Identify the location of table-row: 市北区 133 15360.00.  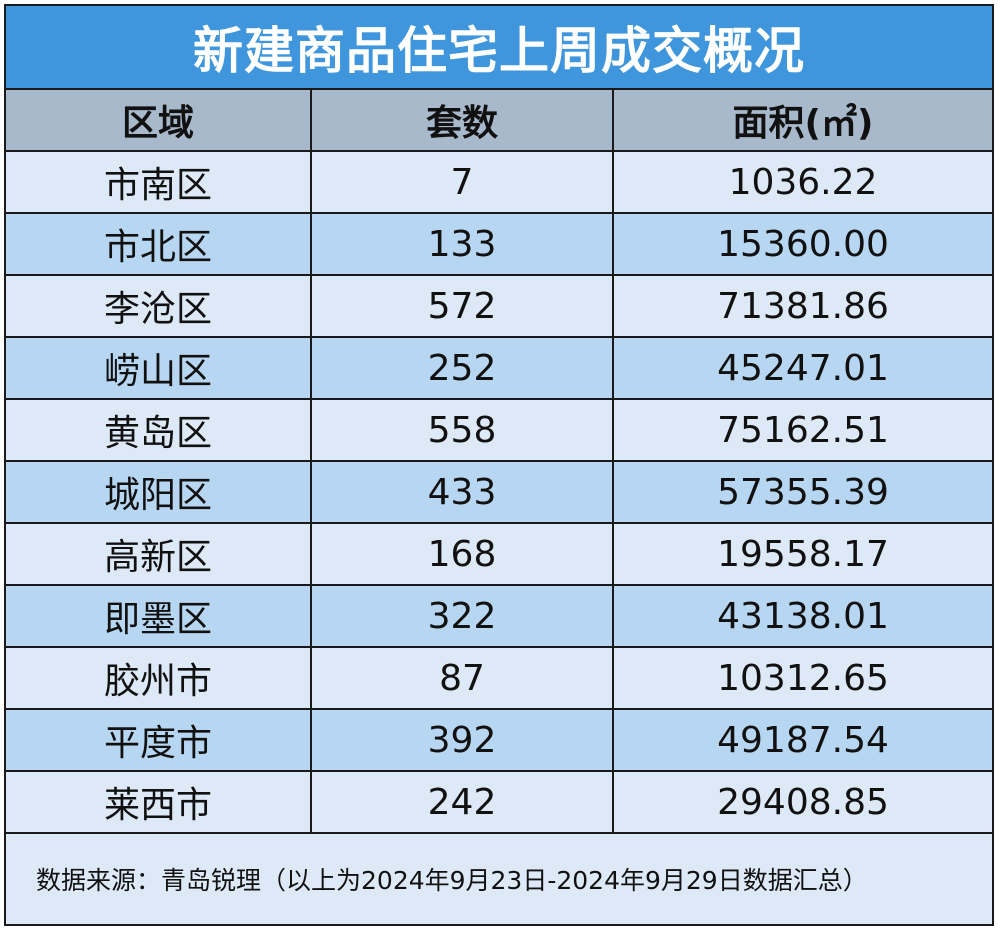
(499, 245).